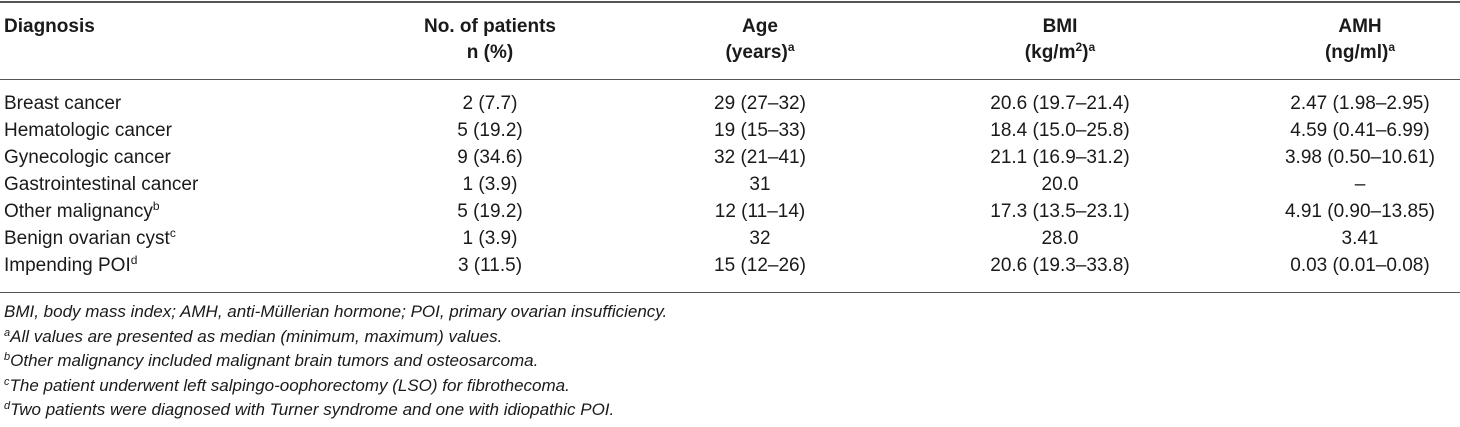  Describe the element at coordinates (1359, 51) in the screenshot. I see `header-amh-line2: (ng/ml)a` at that location.